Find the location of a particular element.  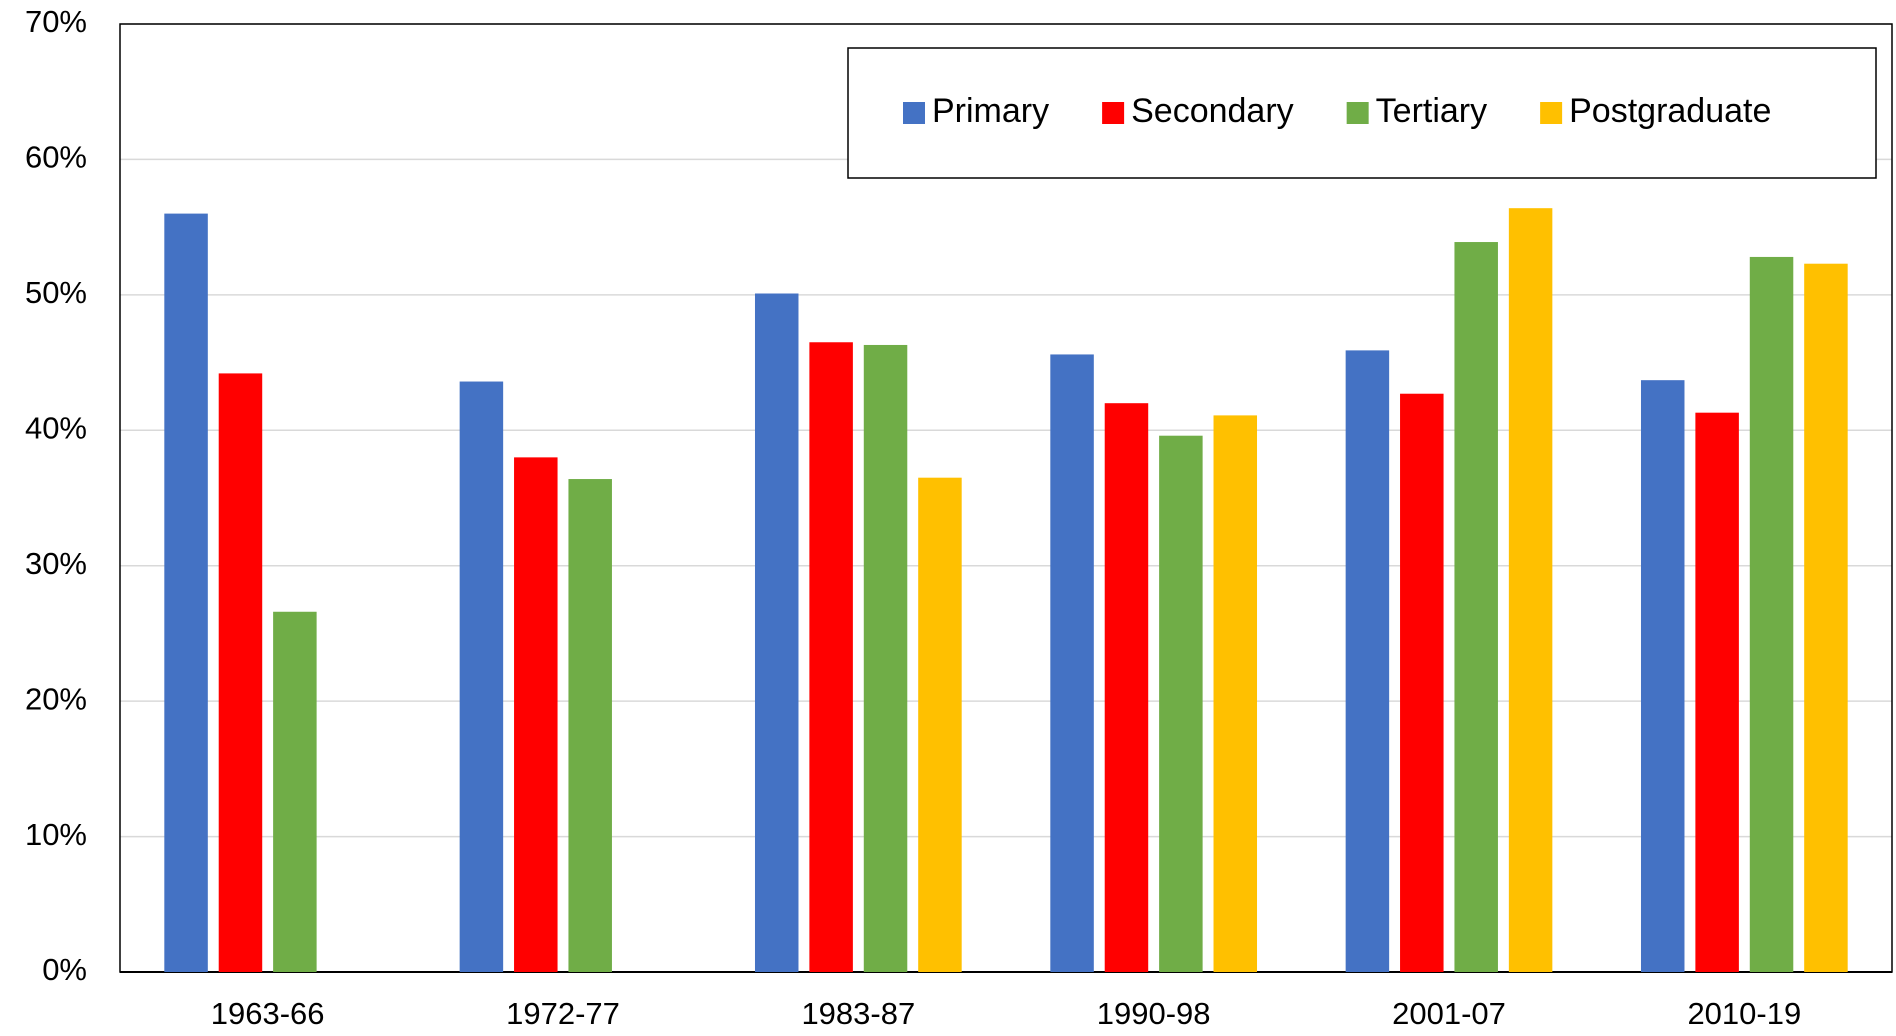

y-tick-label: 10% is located at coordinates (56, 834).